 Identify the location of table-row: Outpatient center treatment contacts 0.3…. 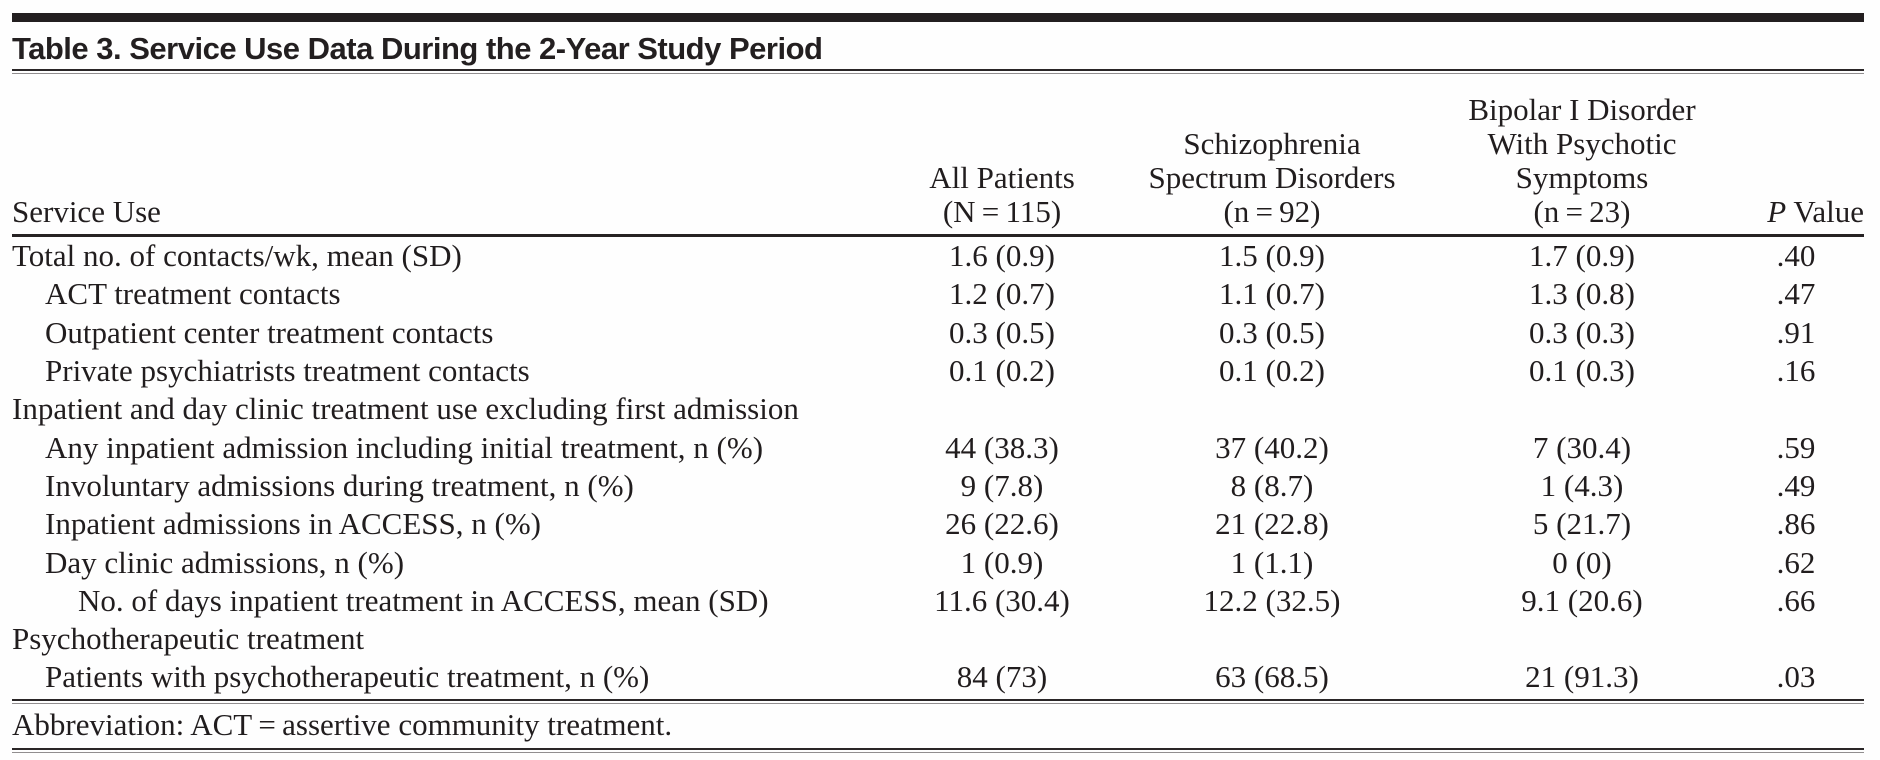
(938, 333).